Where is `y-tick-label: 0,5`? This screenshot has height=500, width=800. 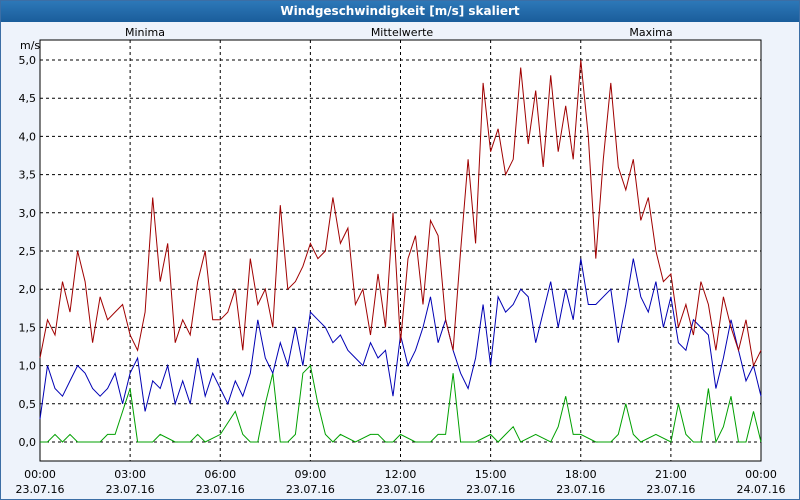 y-tick-label: 0,5 is located at coordinates (28, 404).